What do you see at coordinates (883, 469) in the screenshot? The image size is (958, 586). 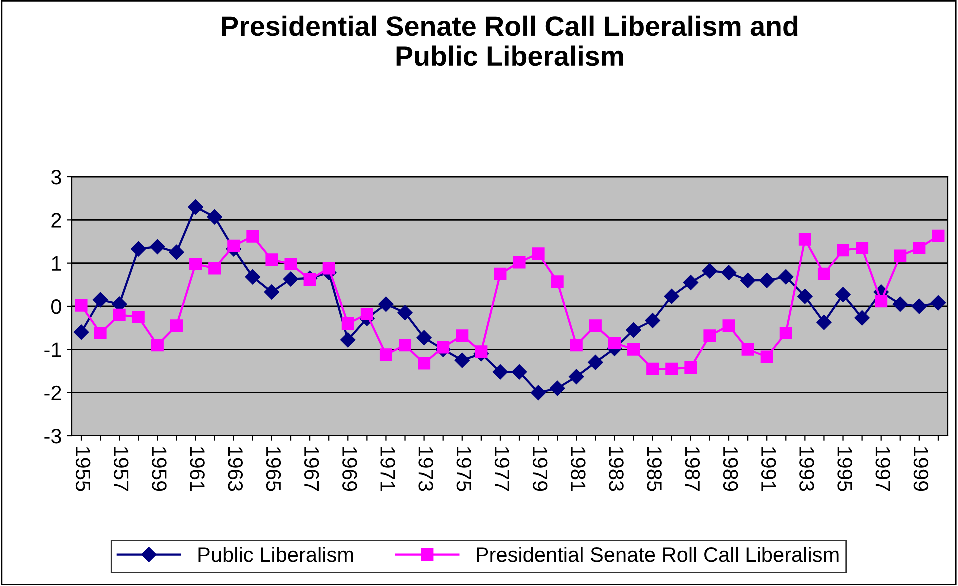 I see `x-tick-label: 1997` at bounding box center [883, 469].